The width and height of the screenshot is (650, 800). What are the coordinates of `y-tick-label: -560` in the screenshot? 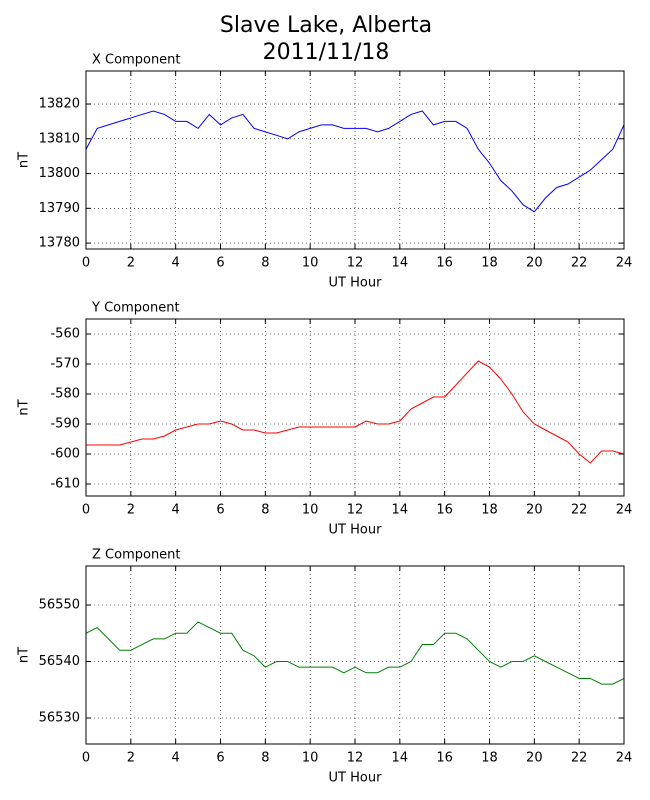 It's located at (65, 334).